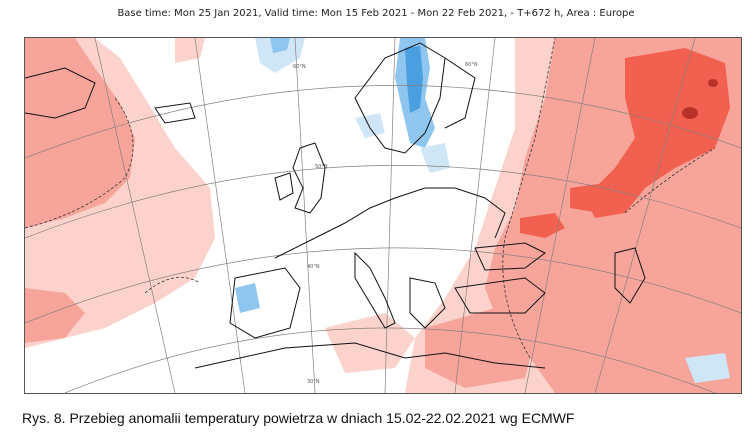 This screenshot has height=436, width=752. What do you see at coordinates (313, 267) in the screenshot?
I see `grid-label: 40°N` at bounding box center [313, 267].